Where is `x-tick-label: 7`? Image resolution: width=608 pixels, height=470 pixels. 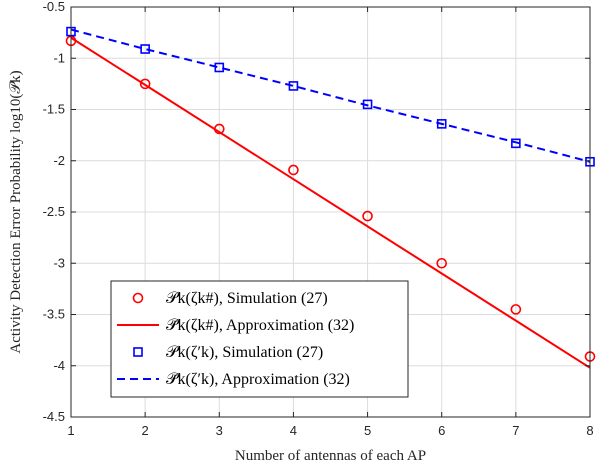
x-tick-label: 7 is located at coordinates (515, 430).